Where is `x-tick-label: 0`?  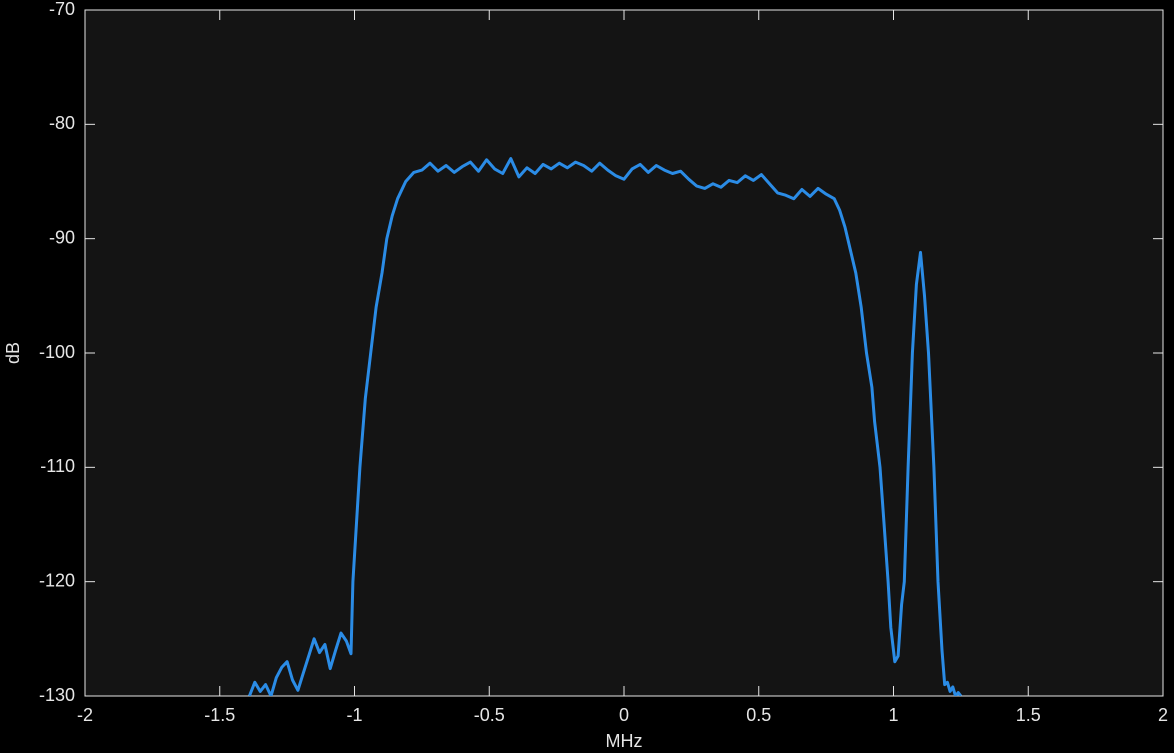
x-tick-label: 0 is located at coordinates (624, 715).